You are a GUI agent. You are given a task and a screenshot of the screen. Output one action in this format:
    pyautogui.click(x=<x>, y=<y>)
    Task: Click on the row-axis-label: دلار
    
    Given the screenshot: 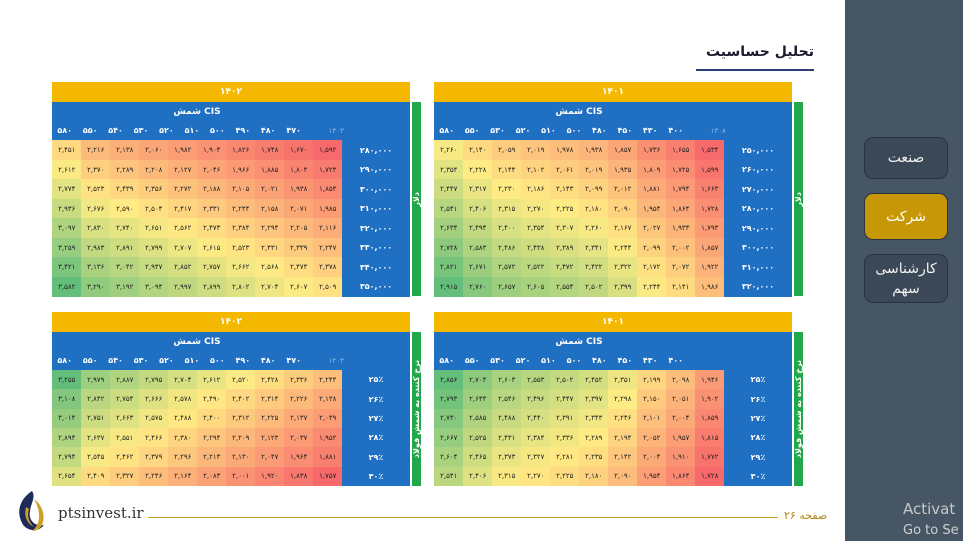 What is the action you would take?
    pyautogui.click(x=798, y=199)
    